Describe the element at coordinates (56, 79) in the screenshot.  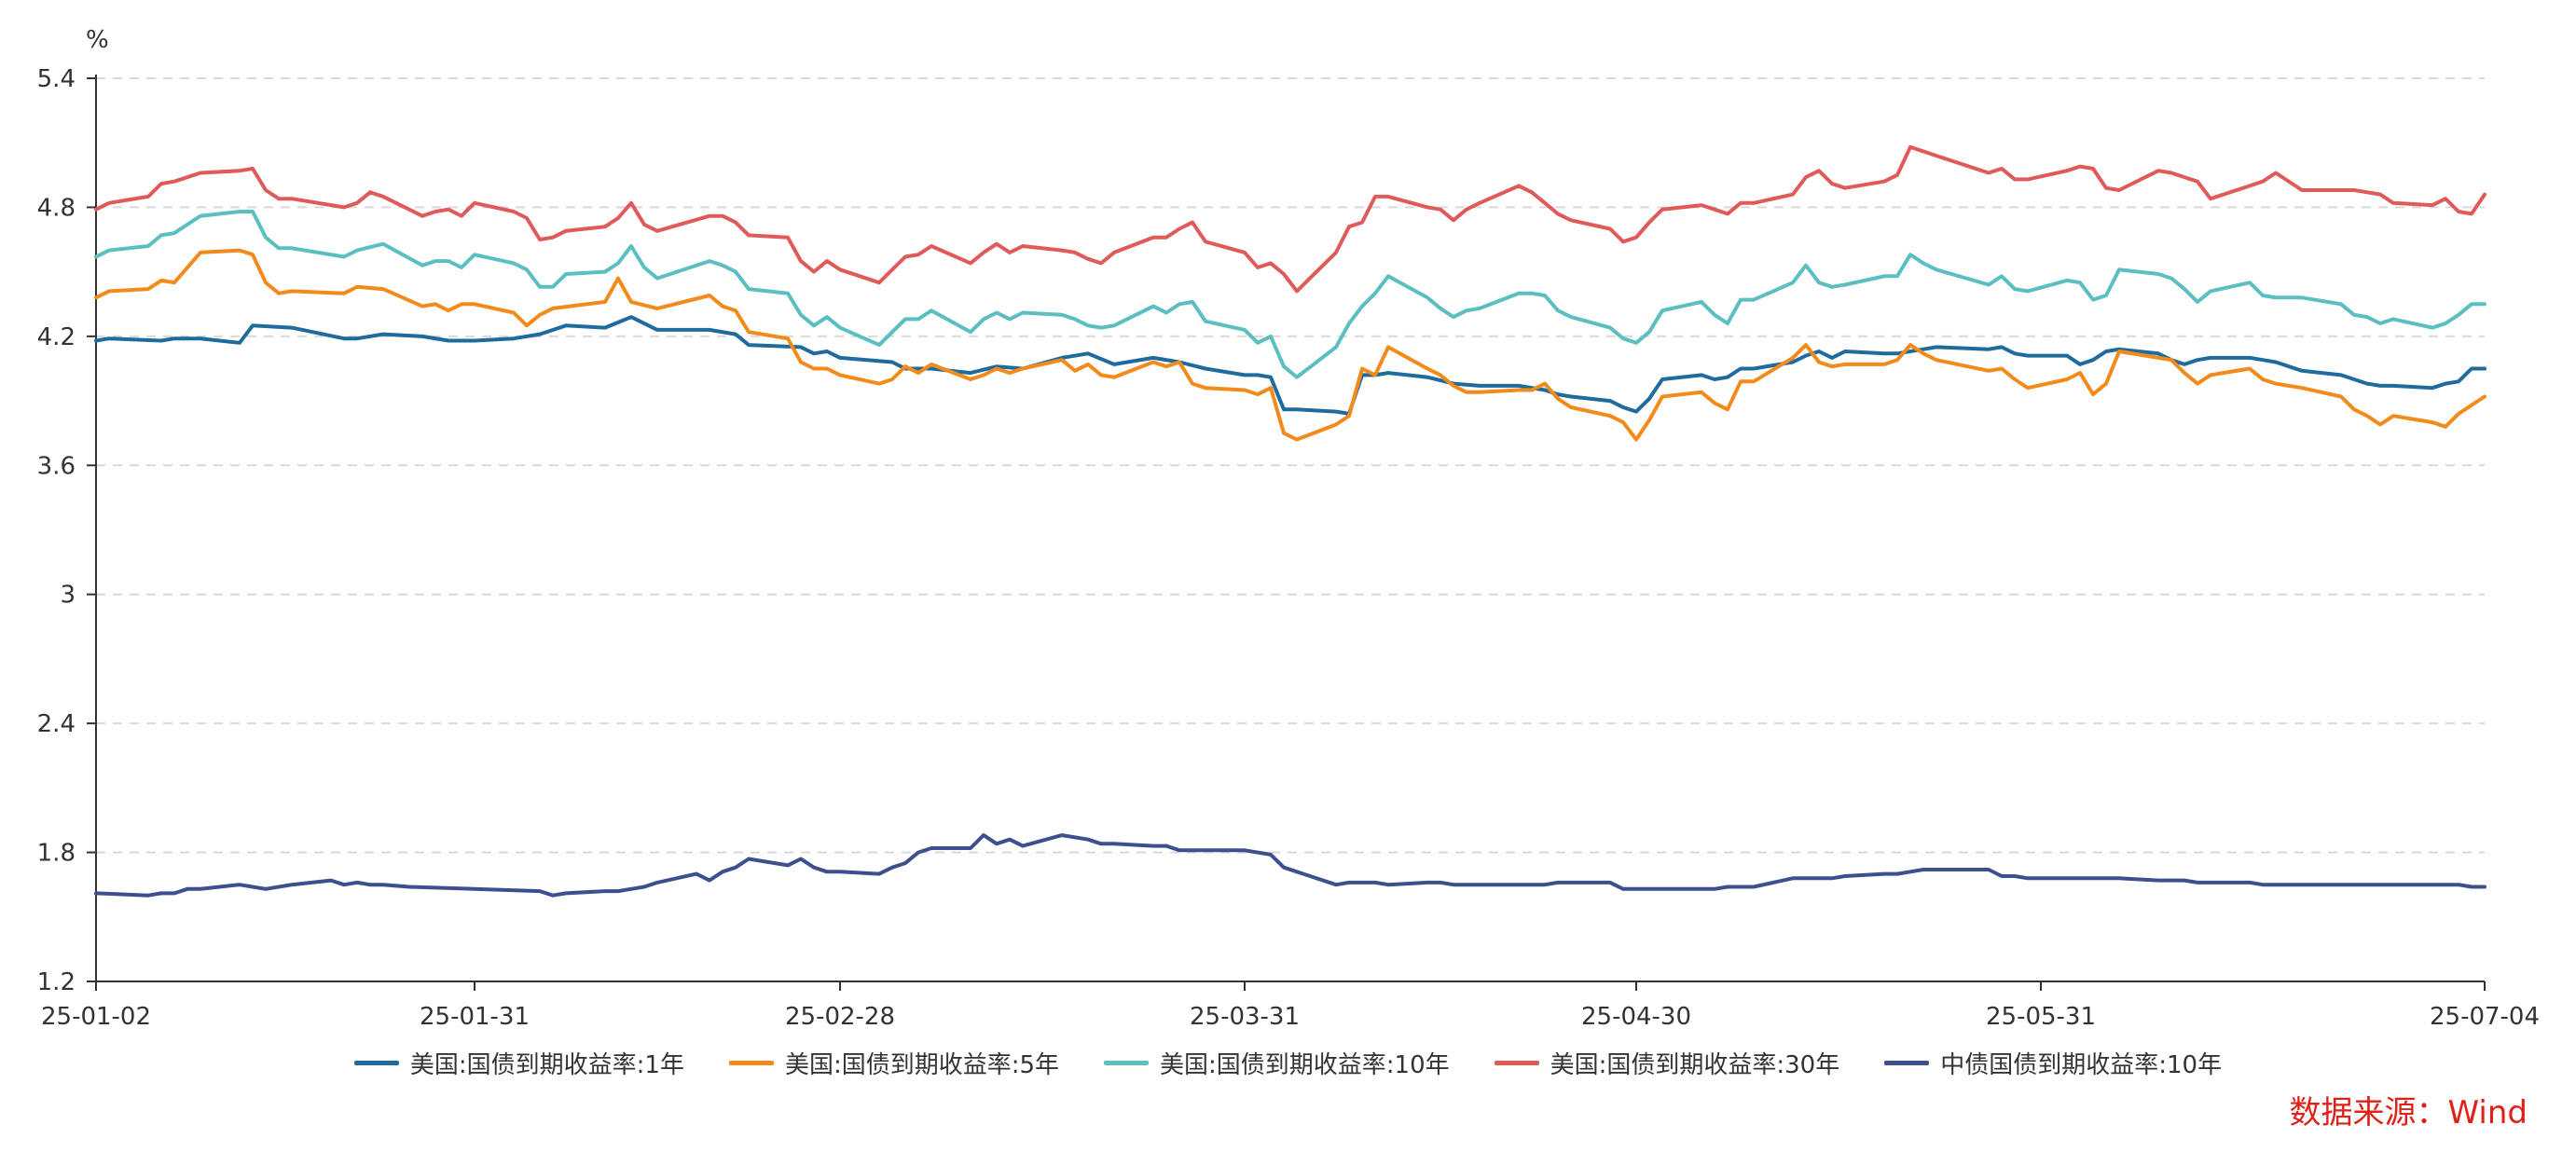
I see `y-tick-label: 5.4` at that location.